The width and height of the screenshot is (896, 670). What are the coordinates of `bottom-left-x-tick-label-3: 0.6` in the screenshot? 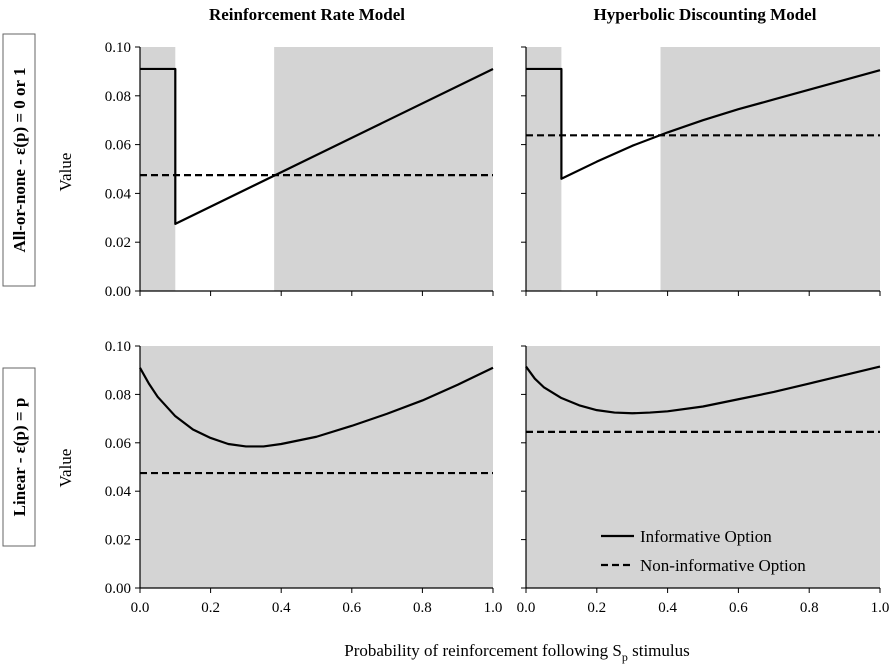 It's located at (351, 608).